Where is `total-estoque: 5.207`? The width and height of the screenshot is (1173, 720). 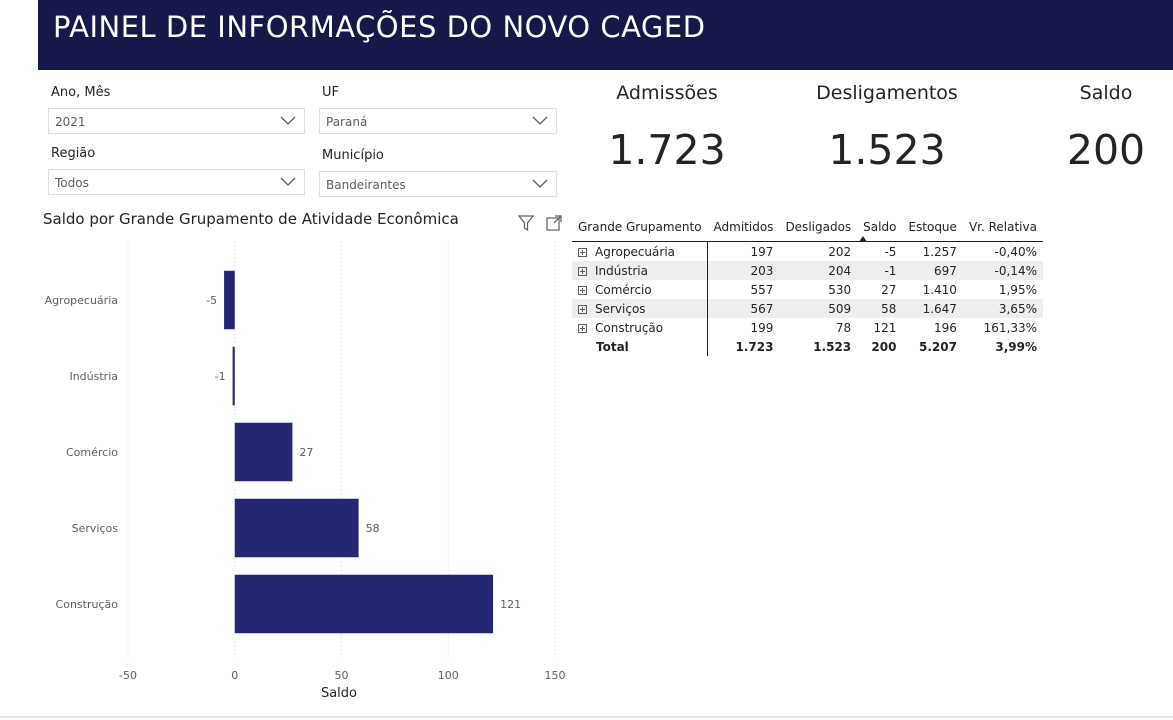 total-estoque: 5.207 is located at coordinates (937, 346).